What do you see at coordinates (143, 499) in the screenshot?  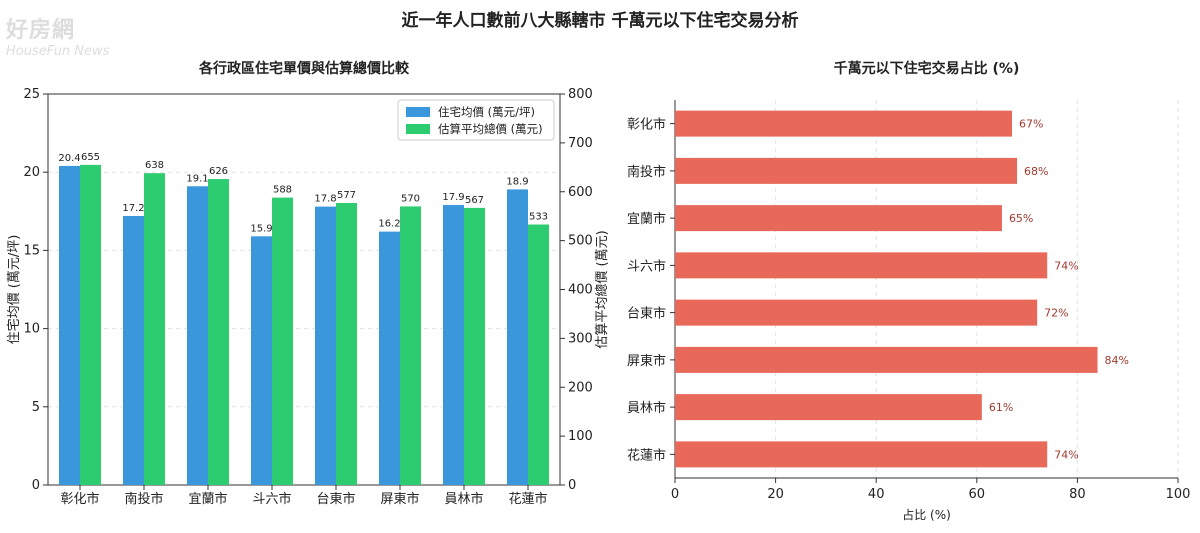 I see `x-tick-label: 南投市` at bounding box center [143, 499].